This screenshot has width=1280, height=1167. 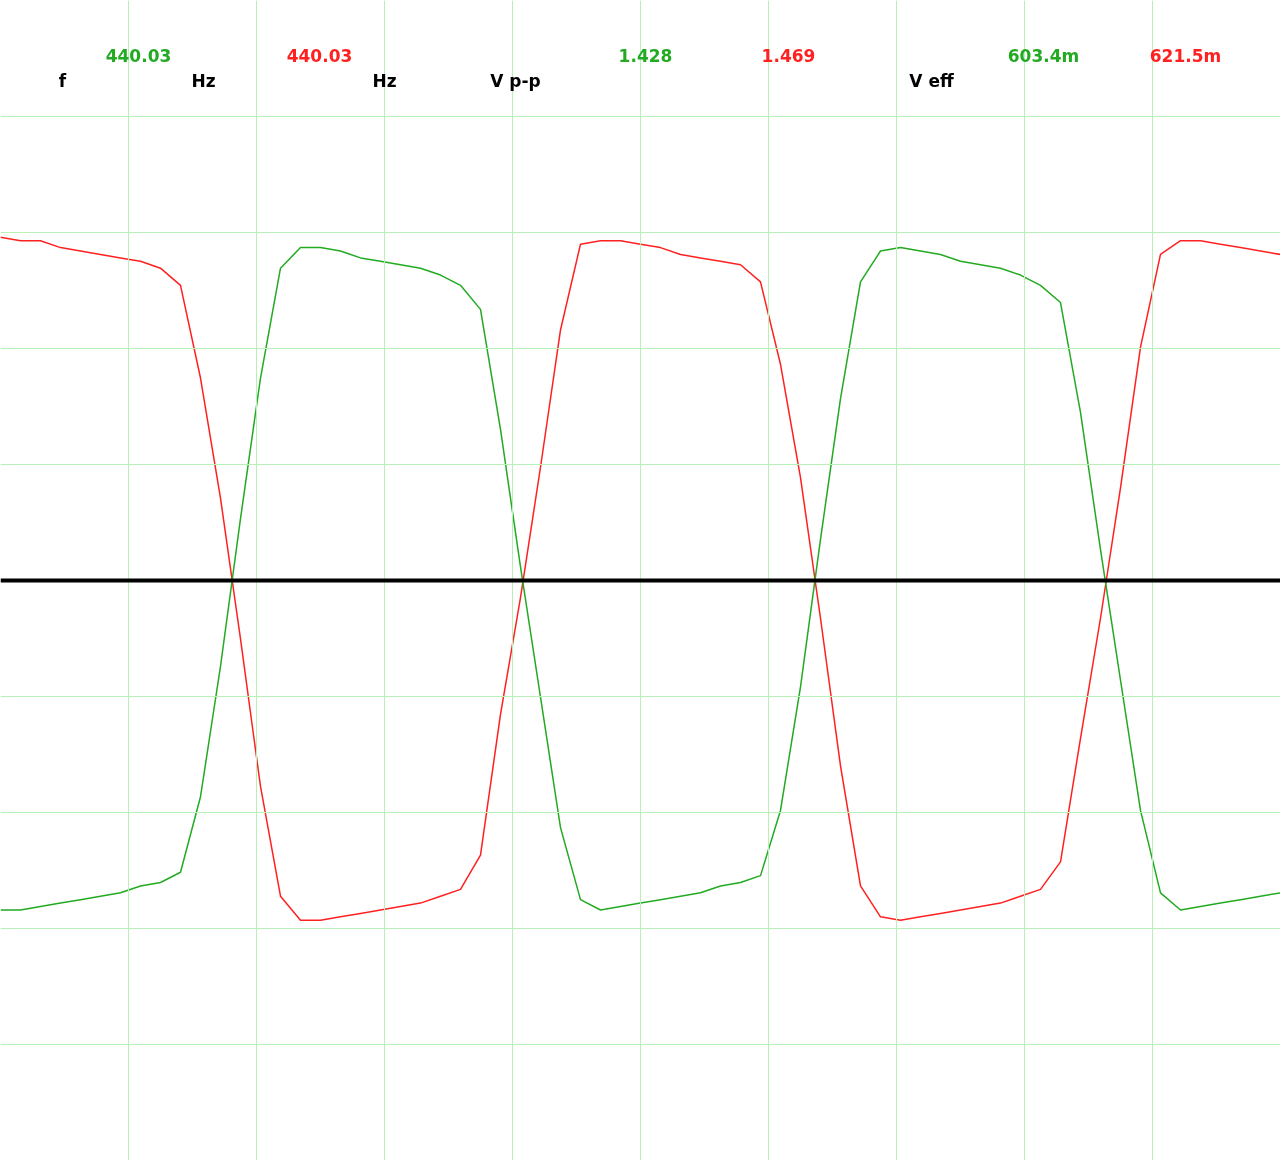 I want to click on text: 1.469, so click(x=788, y=56).